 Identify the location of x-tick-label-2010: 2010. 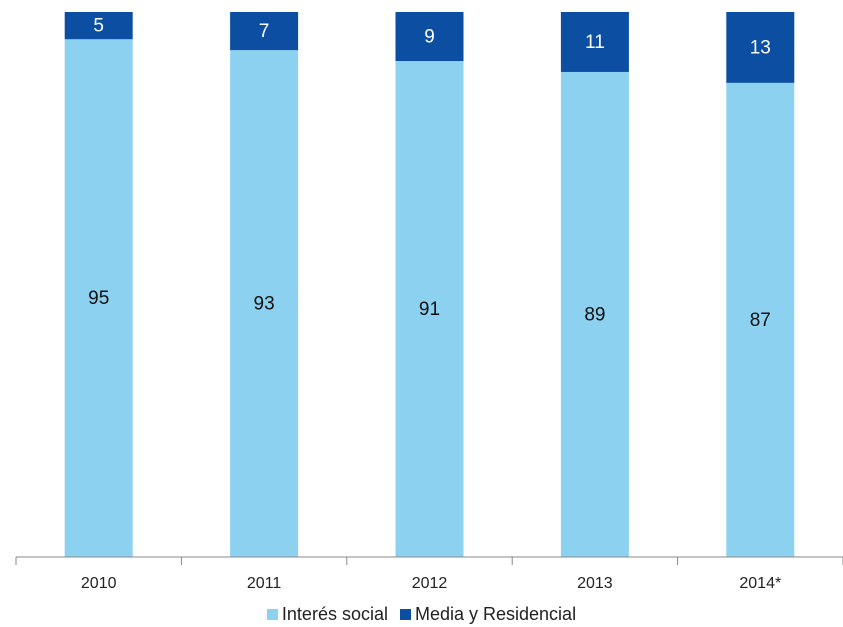
(99, 583).